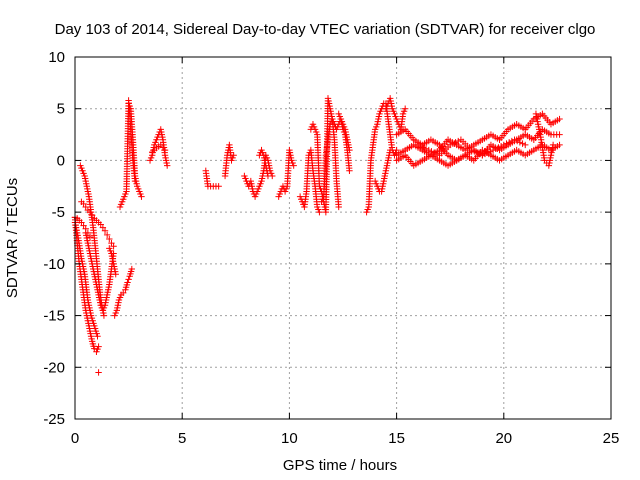 Image resolution: width=640 pixels, height=480 pixels. I want to click on x-tick-label: 10, so click(289, 438).